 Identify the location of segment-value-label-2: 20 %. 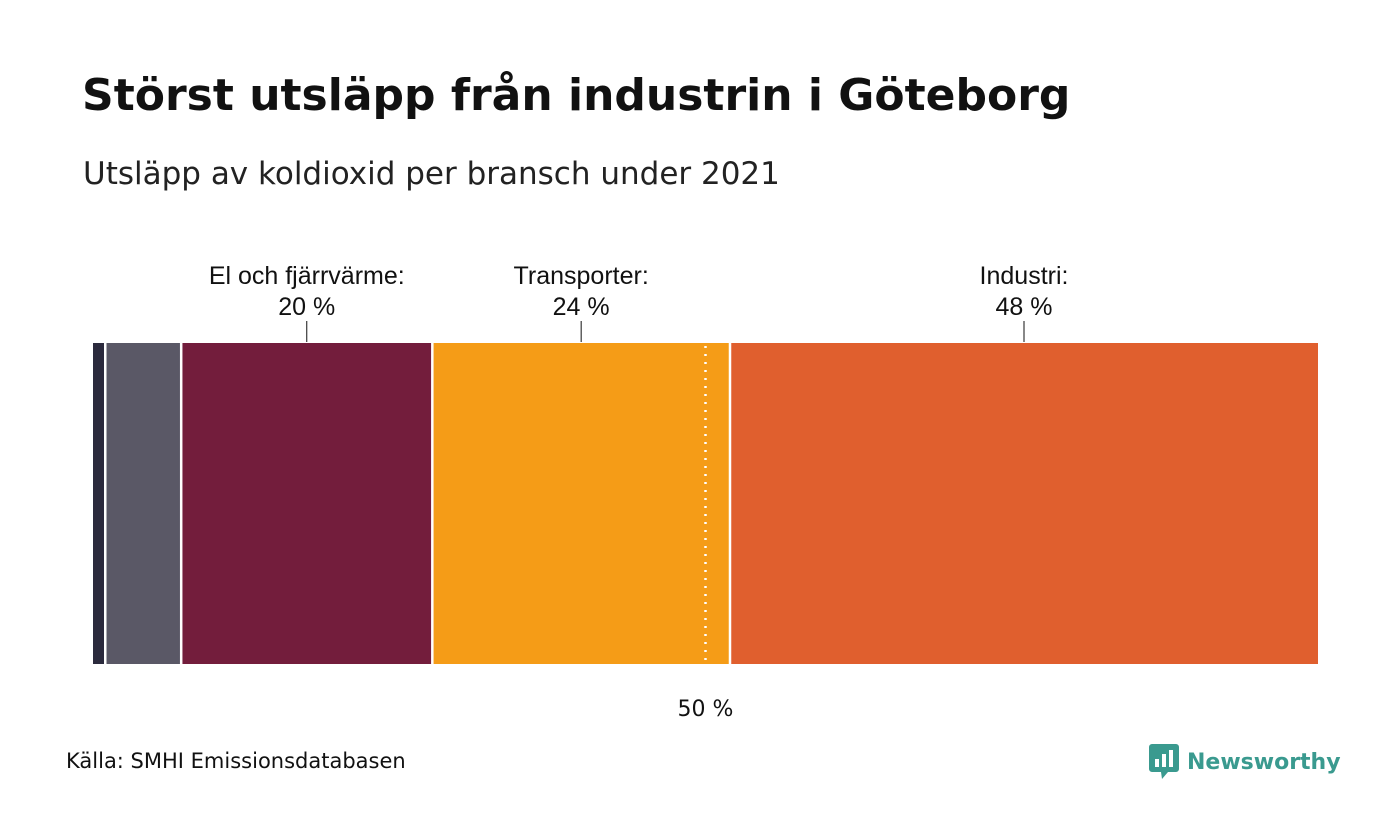
(306, 307).